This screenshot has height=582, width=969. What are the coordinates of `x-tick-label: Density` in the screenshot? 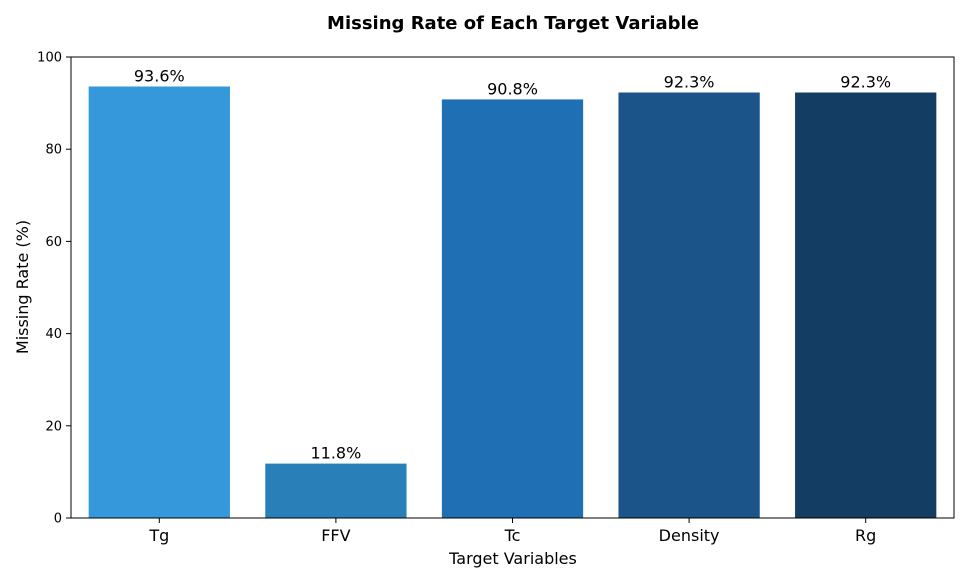 It's located at (689, 535).